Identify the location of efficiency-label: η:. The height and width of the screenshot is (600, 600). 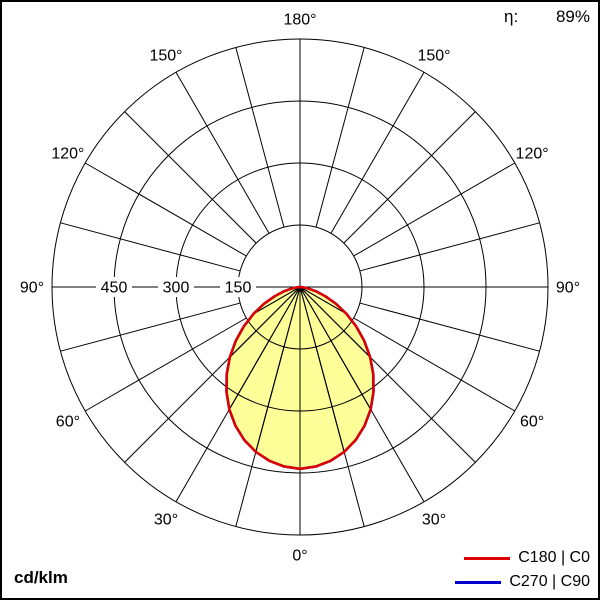
(511, 16).